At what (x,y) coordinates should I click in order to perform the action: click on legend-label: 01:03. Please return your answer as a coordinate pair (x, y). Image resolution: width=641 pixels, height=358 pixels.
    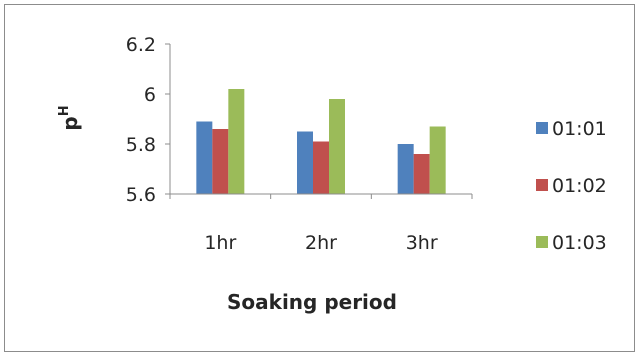
    Looking at the image, I should click on (579, 243).